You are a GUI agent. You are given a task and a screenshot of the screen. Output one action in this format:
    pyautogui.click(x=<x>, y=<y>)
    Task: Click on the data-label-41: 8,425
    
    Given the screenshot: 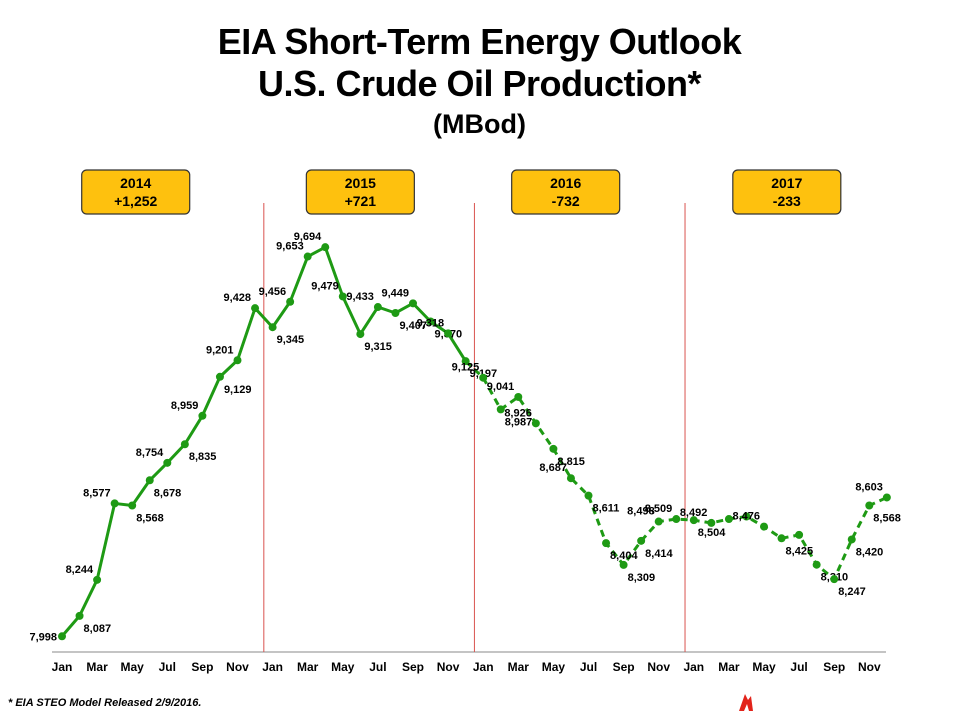 What is the action you would take?
    pyautogui.click(x=800, y=551)
    